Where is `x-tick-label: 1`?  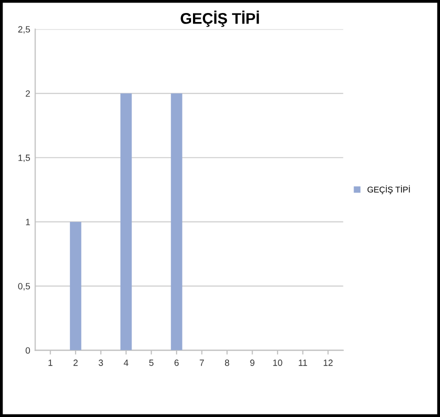 x-tick-label: 1 is located at coordinates (50, 363).